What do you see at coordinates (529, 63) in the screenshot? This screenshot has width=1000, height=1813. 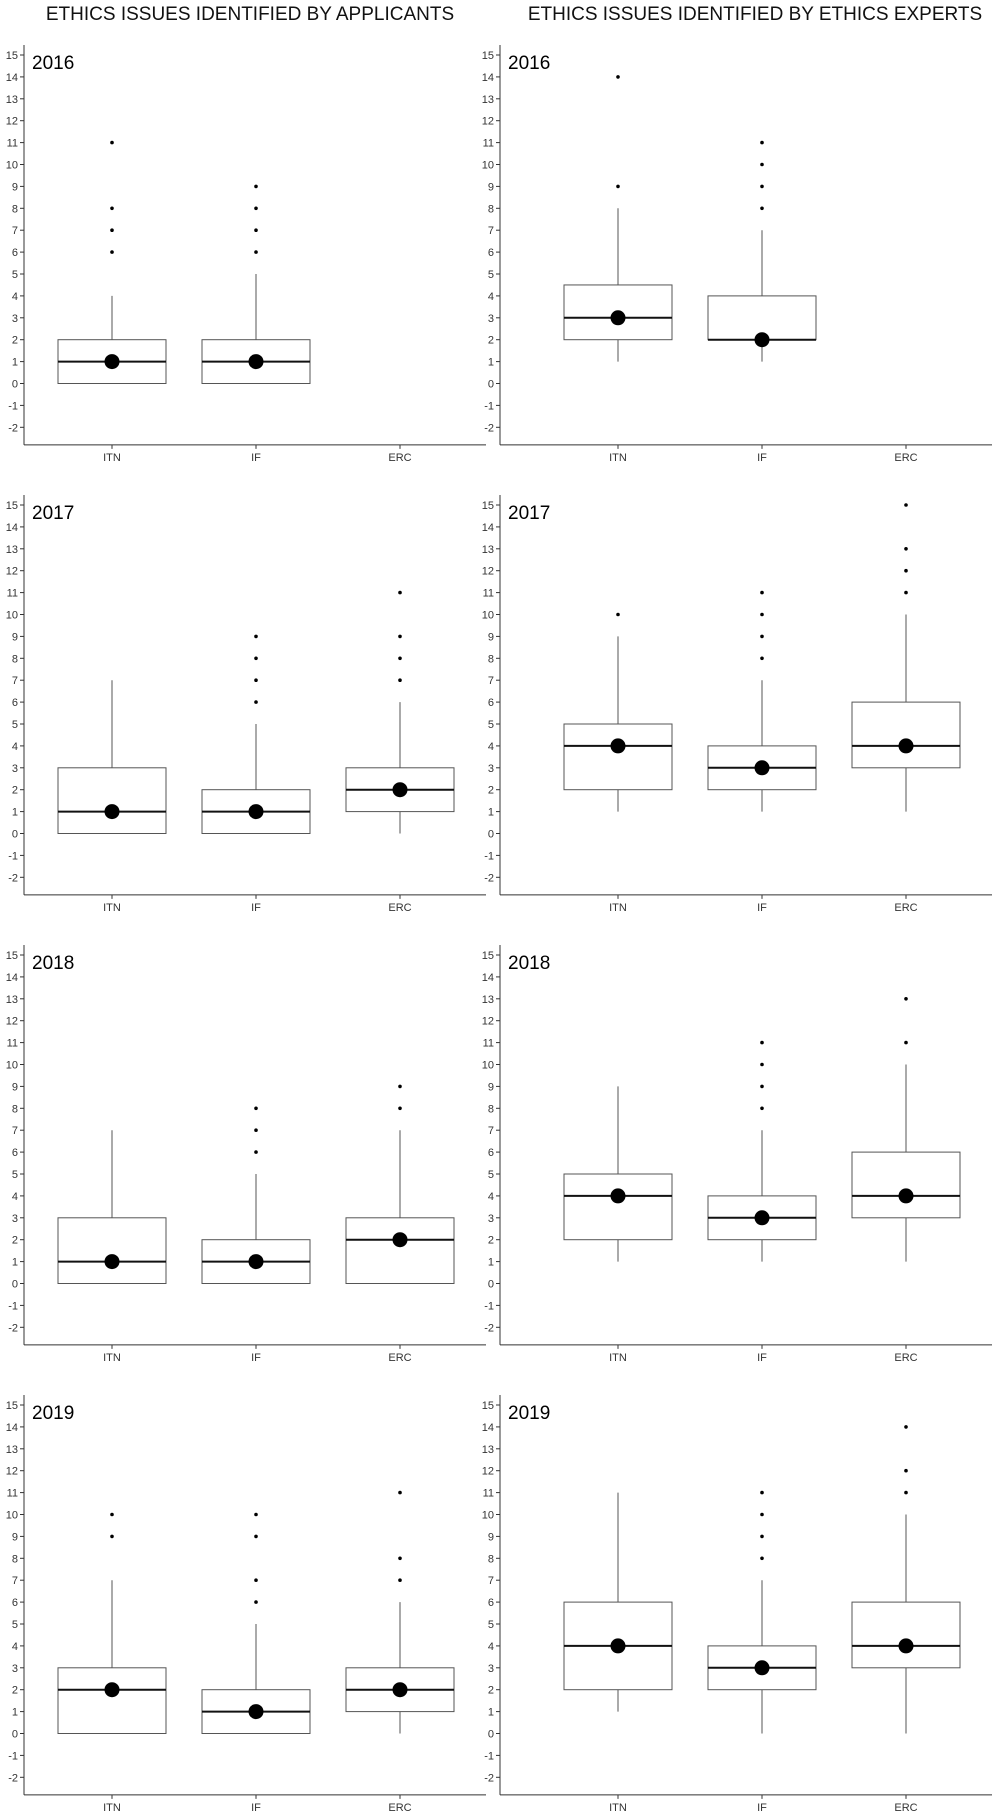 I see `year-label: 2016` at bounding box center [529, 63].